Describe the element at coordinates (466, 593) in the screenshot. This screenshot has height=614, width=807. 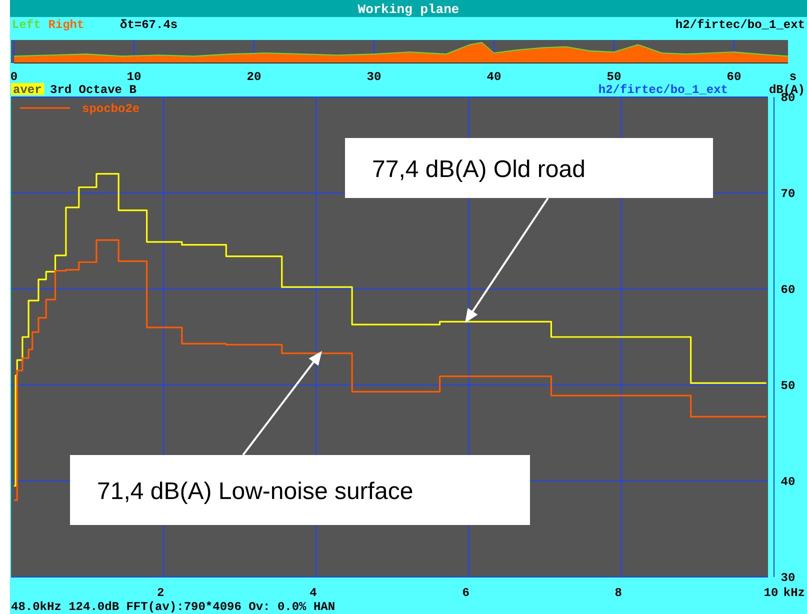
I see `x-tick-label: 6` at that location.